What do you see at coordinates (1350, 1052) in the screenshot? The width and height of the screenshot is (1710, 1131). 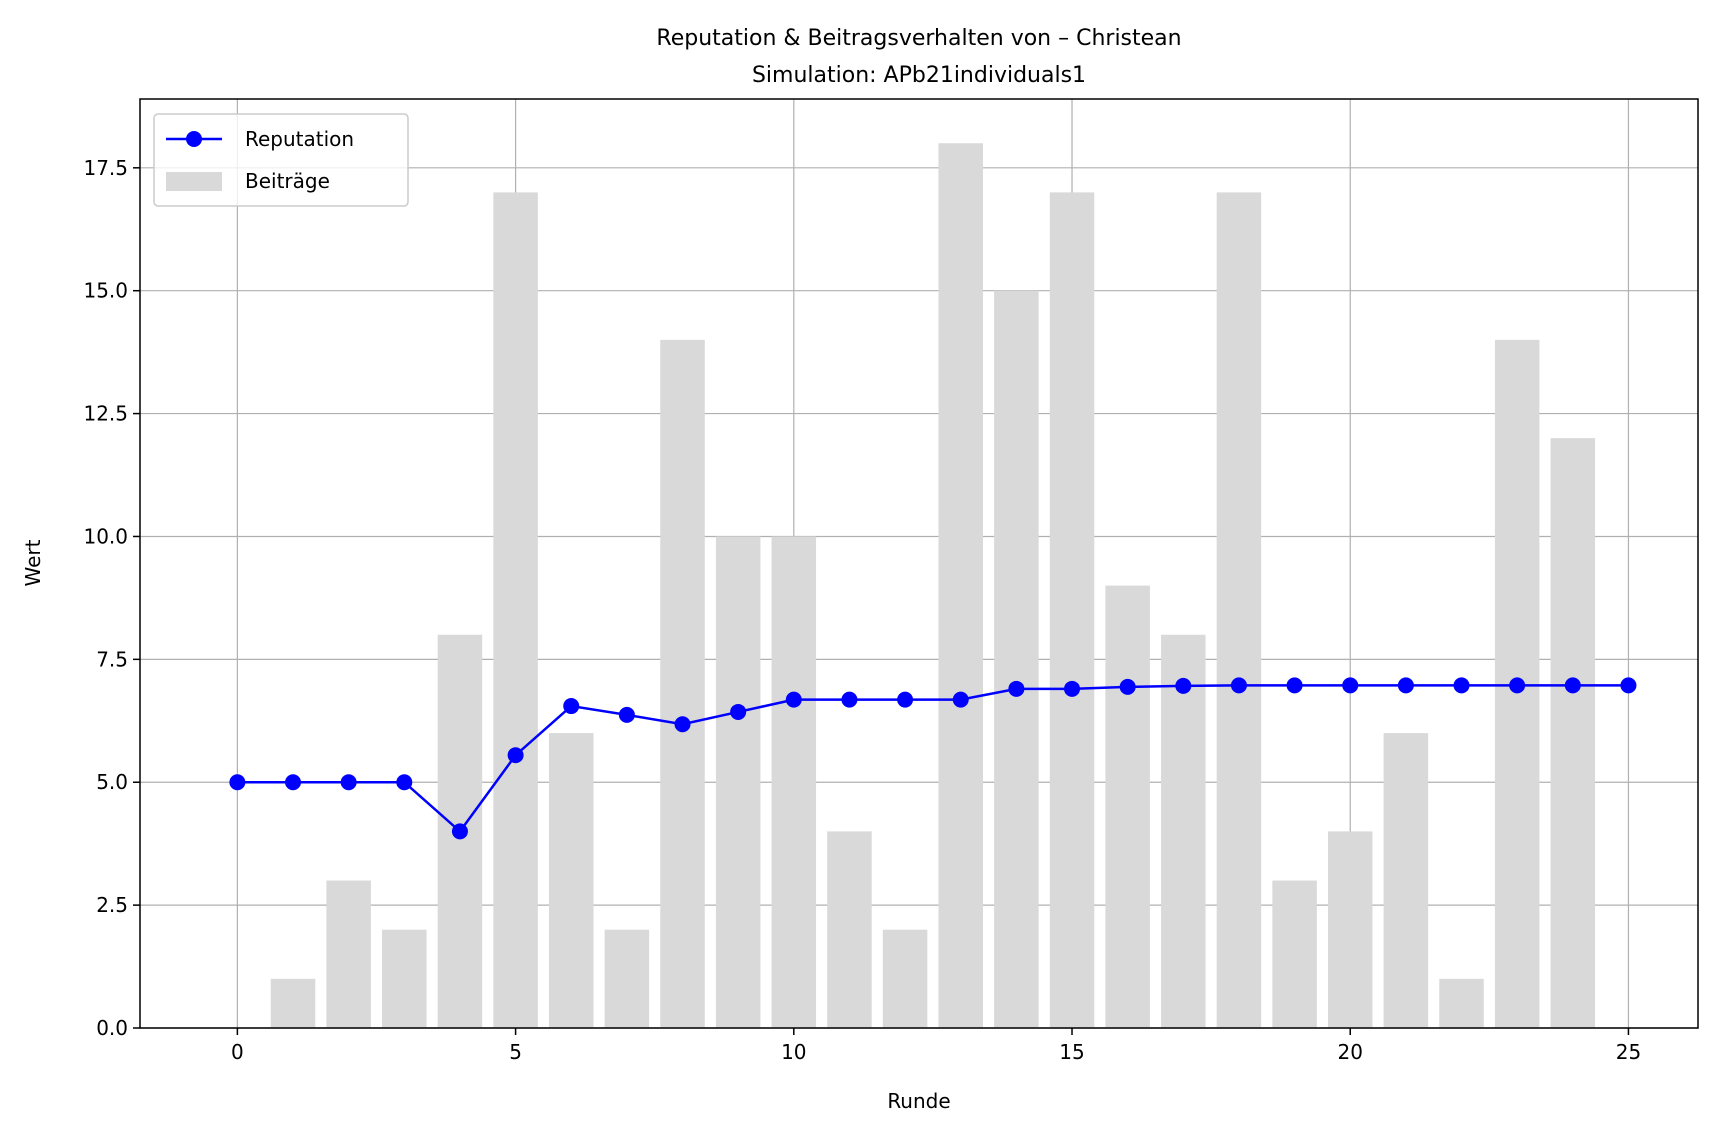 I see `x-tick-label: 20` at bounding box center [1350, 1052].